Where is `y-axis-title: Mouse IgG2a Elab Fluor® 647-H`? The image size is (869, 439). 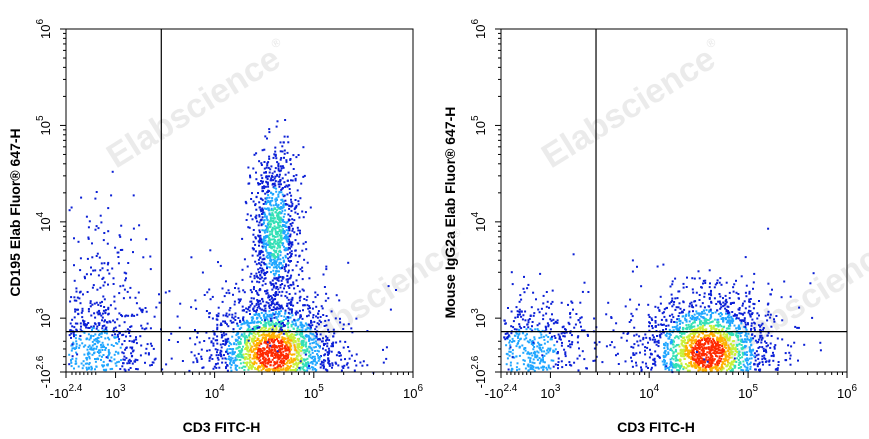
y-axis-title: Mouse IgG2a Elab Fluor® 647-H is located at coordinates (450, 213).